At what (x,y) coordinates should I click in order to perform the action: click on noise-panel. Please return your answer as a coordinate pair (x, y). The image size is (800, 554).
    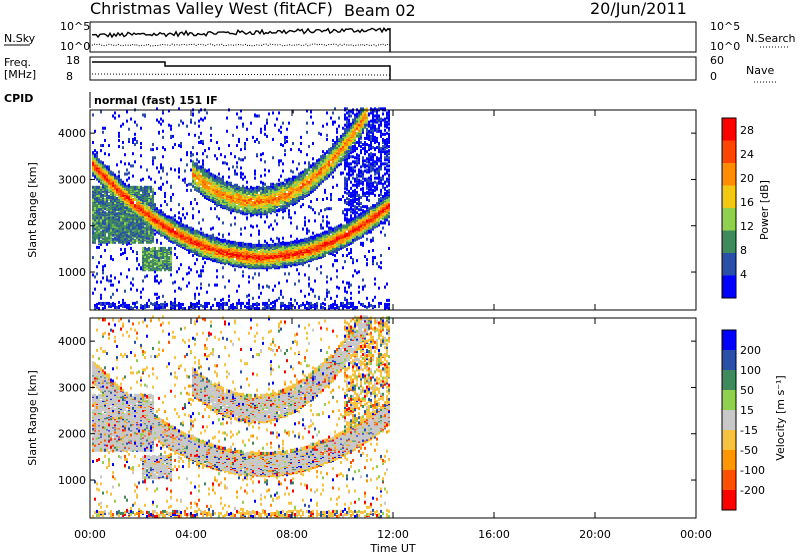
    Looking at the image, I should click on (393, 37).